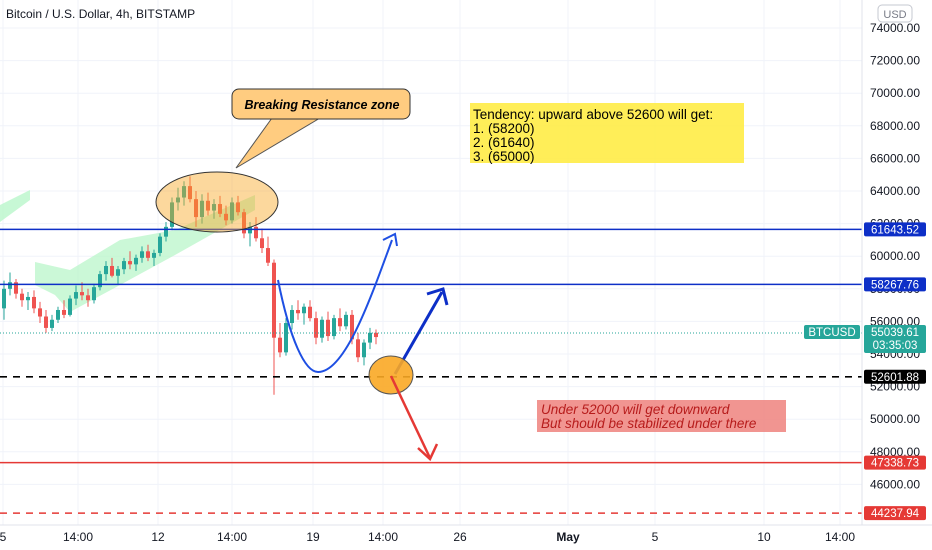  Describe the element at coordinates (504, 156) in the screenshot. I see `tendency-line-3: 3. (65000)` at that location.